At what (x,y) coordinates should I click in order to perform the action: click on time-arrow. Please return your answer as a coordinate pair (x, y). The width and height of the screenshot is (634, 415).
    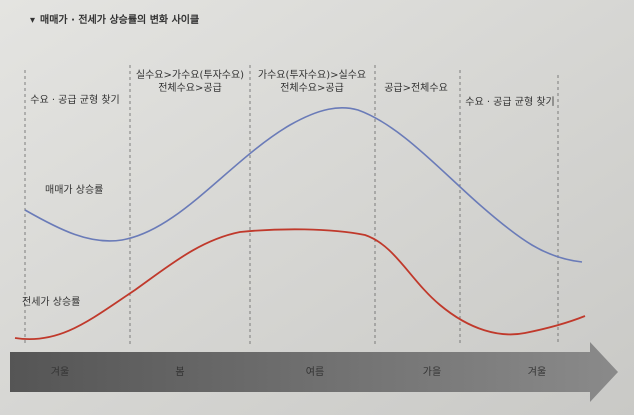
    Looking at the image, I should click on (314, 372).